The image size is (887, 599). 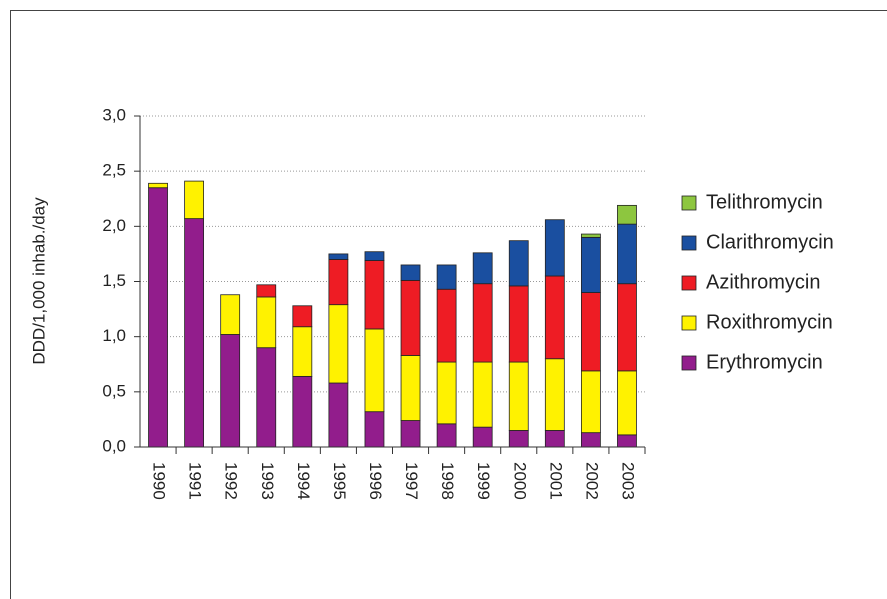 I want to click on y-tick-label: 3,0, so click(x=114, y=114).